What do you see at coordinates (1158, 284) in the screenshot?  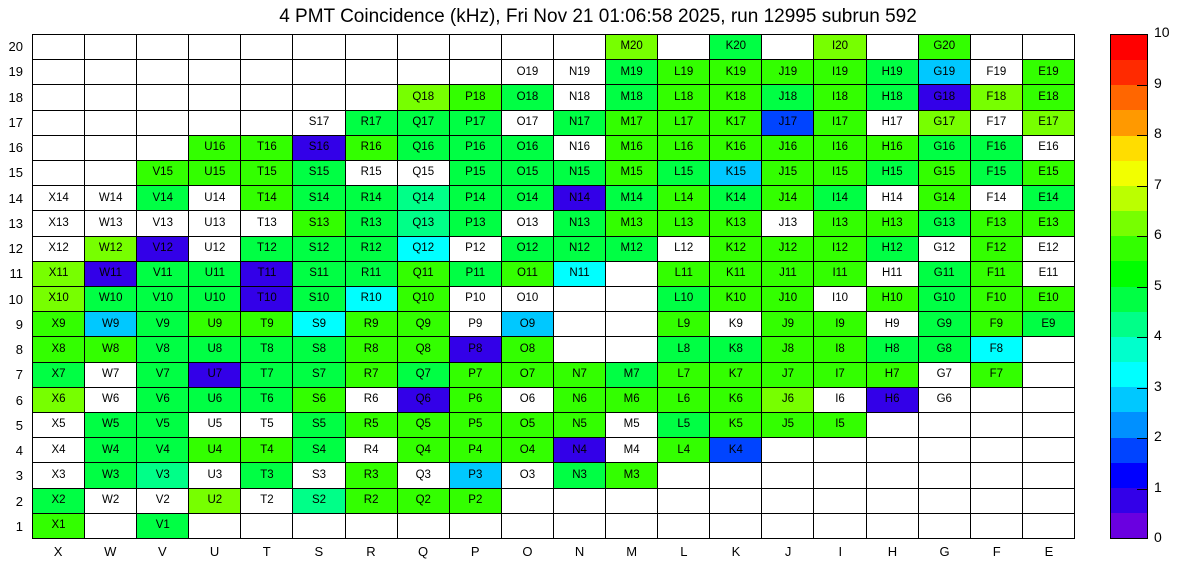 I see `colorbar-tick-label: 5` at bounding box center [1158, 284].